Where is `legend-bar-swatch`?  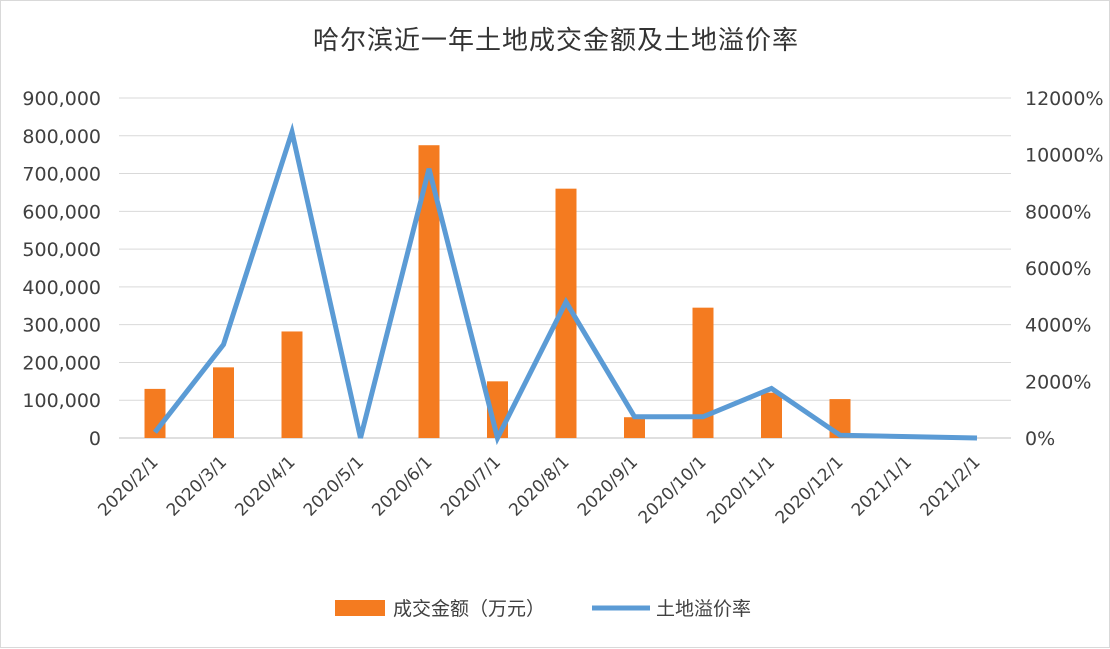
legend-bar-swatch is located at coordinates (360, 608).